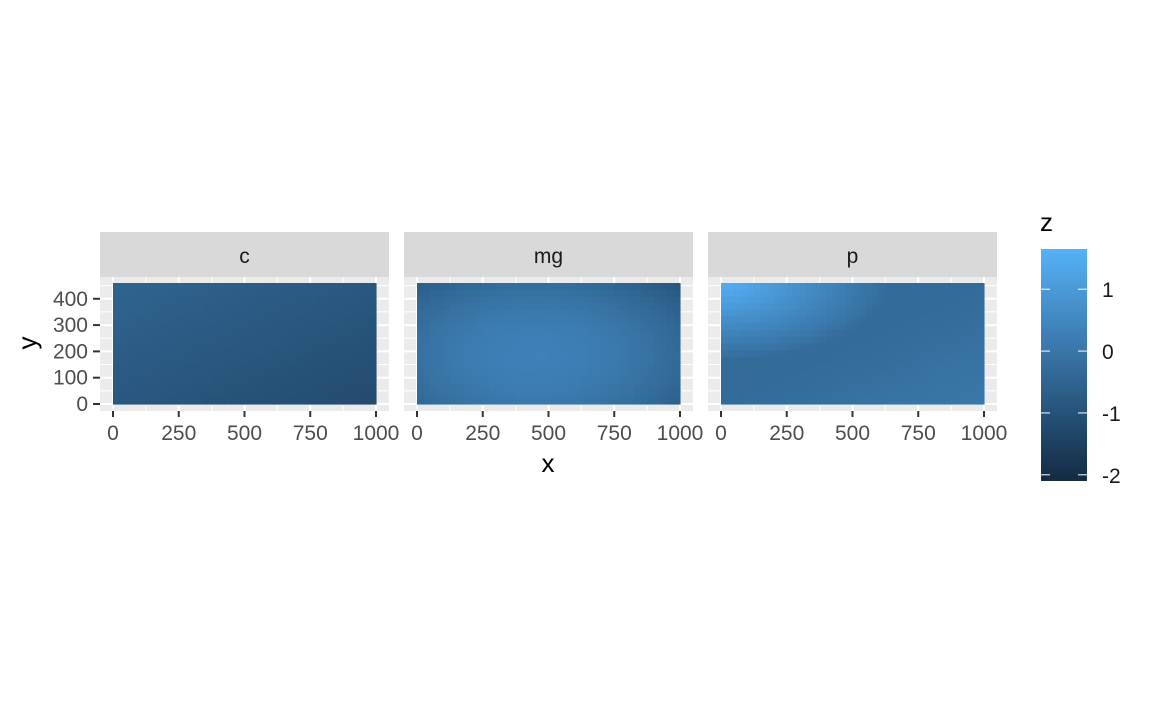  Describe the element at coordinates (253, 428) in the screenshot. I see `x-axis-c: 0 250 500 750 1000` at that location.